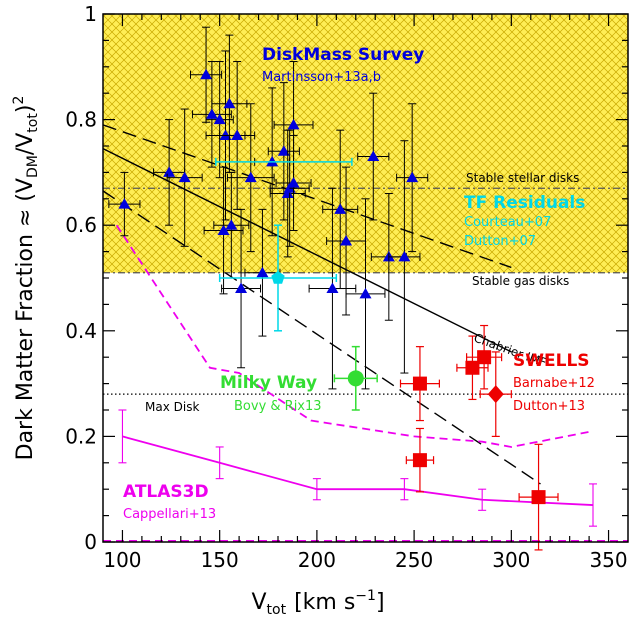 Image resolution: width=636 pixels, height=620 pixels. What do you see at coordinates (358, 470) in the screenshot?
I see `atlas3d-line` at bounding box center [358, 470].